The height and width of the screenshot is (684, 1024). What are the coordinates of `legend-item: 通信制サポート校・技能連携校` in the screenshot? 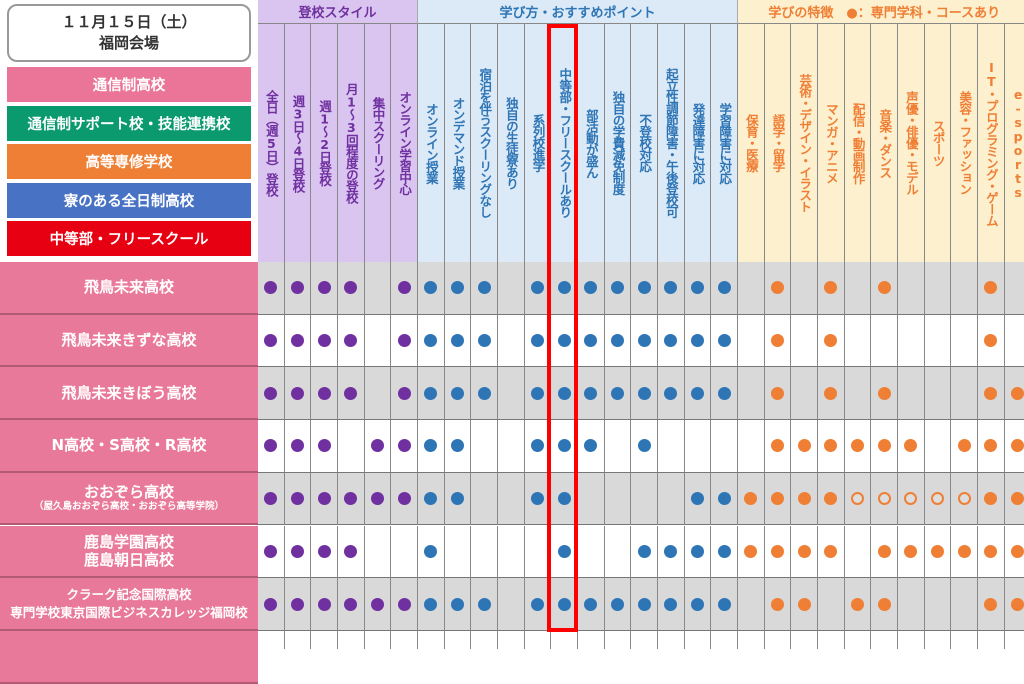 It's located at (129, 123).